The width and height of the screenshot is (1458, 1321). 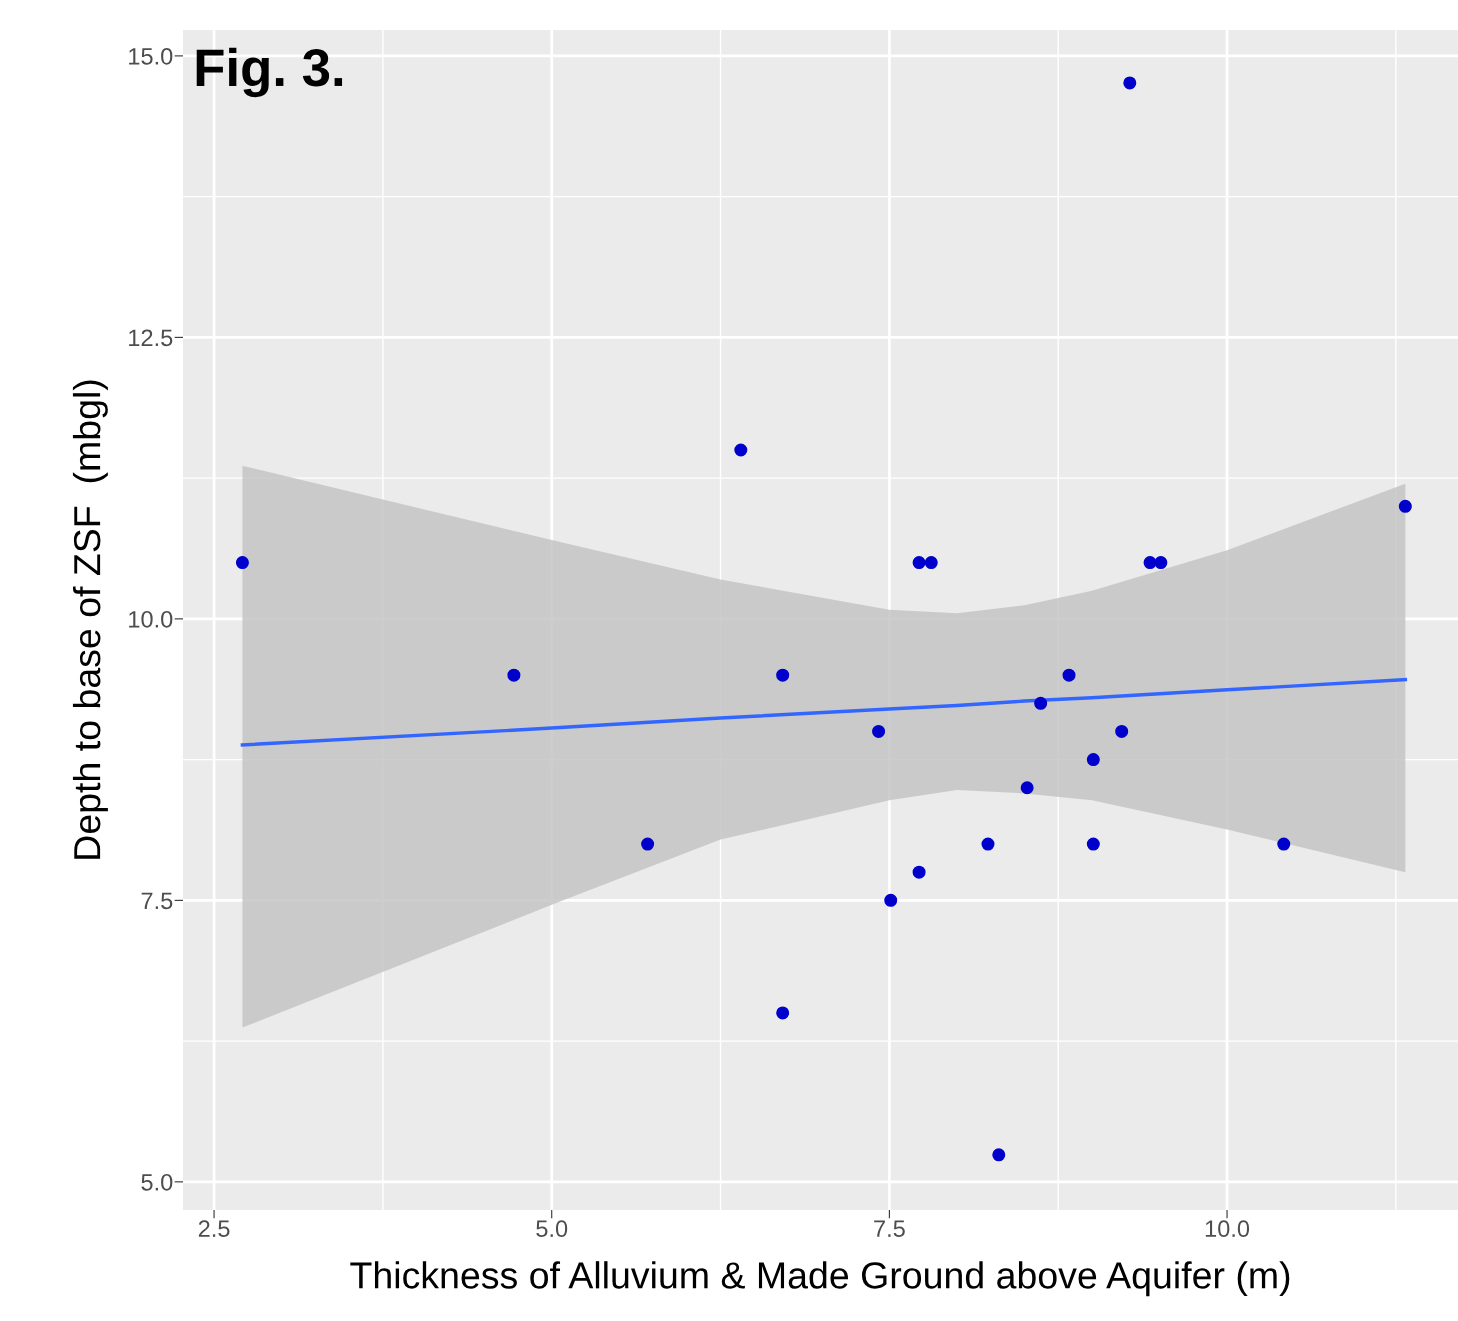 What do you see at coordinates (889, 1229) in the screenshot?
I see `x-tick-label: 7.5` at bounding box center [889, 1229].